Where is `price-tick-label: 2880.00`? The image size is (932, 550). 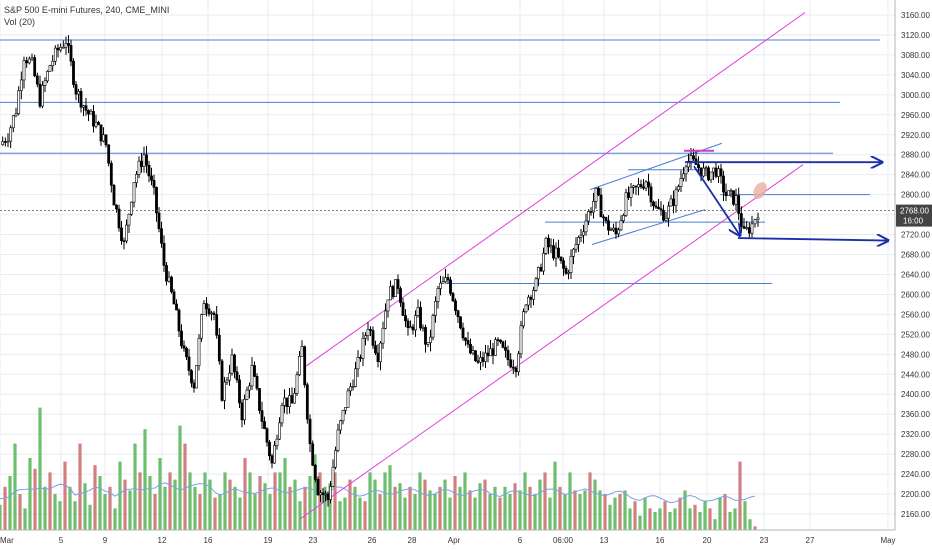
price-tick-label: 2880.00 is located at coordinates (915, 155).